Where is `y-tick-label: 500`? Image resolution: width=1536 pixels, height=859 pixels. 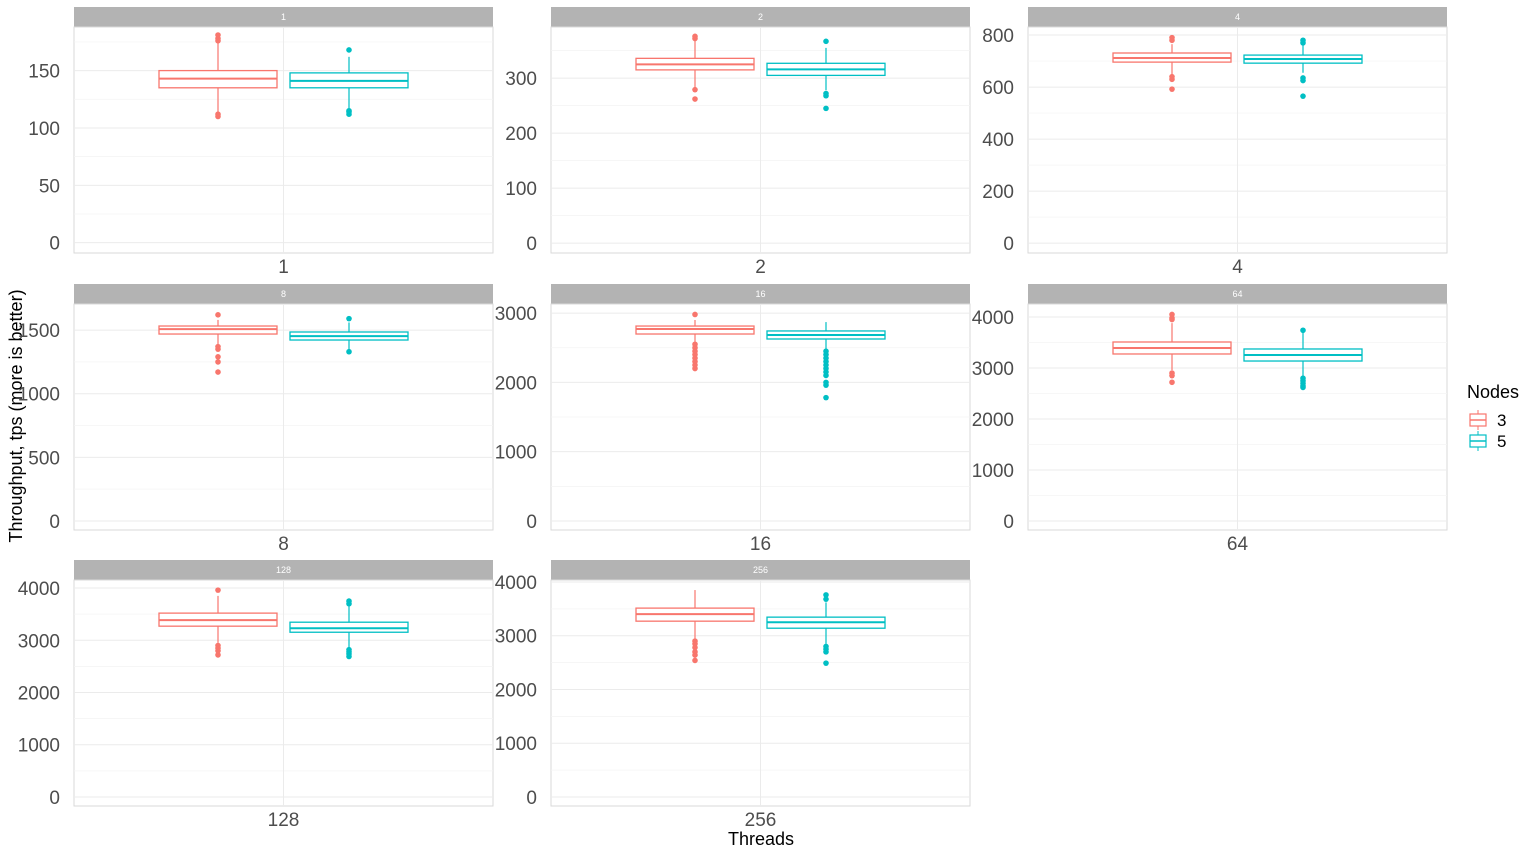
y-tick-label: 500 is located at coordinates (44, 458).